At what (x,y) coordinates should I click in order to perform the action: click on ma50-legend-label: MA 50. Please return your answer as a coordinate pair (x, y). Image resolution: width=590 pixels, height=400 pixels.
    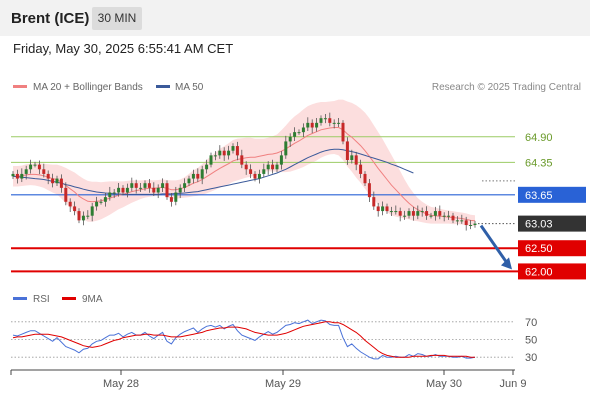
    Looking at the image, I should click on (189, 87).